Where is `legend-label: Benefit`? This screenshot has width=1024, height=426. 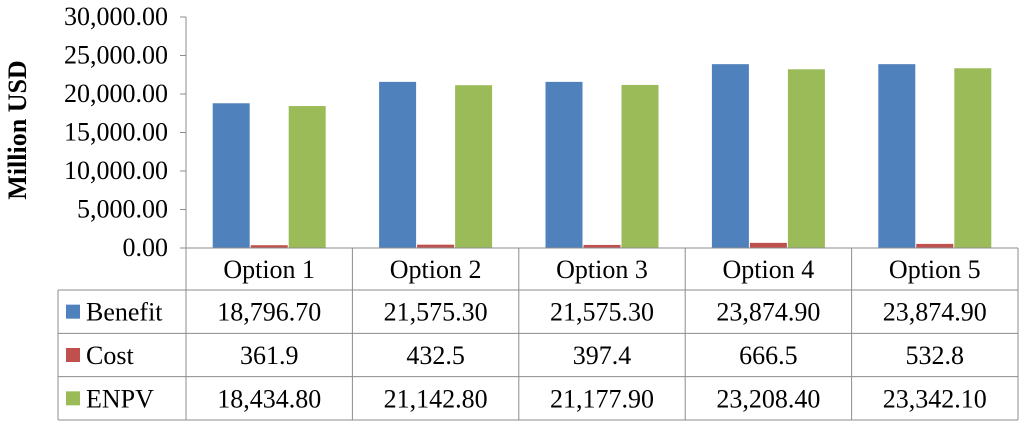 legend-label: Benefit is located at coordinates (124, 312).